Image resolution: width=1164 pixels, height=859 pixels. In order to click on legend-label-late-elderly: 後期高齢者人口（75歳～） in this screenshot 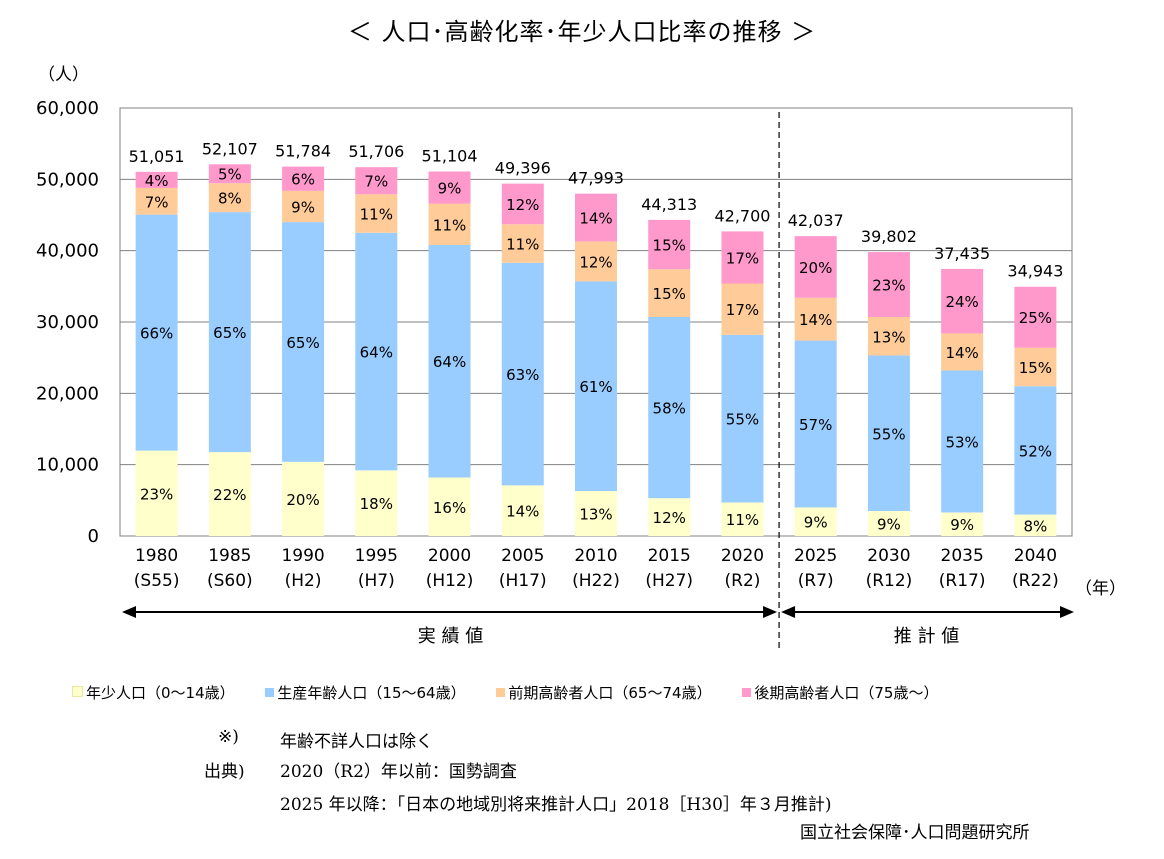, I will do `click(846, 693)`.